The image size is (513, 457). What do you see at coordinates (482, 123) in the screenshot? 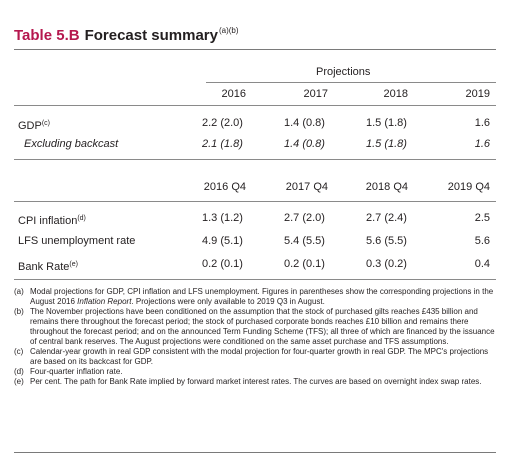
I see `gdp-value: 1.6` at bounding box center [482, 123].